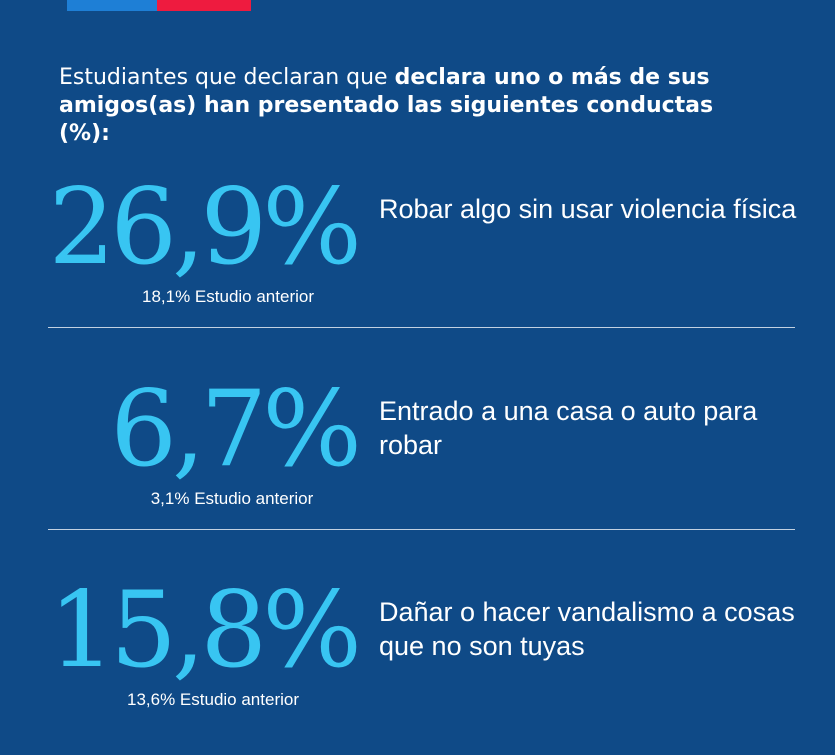 This screenshot has width=835, height=755. What do you see at coordinates (205, 227) in the screenshot?
I see `stat-value: 26,9%` at bounding box center [205, 227].